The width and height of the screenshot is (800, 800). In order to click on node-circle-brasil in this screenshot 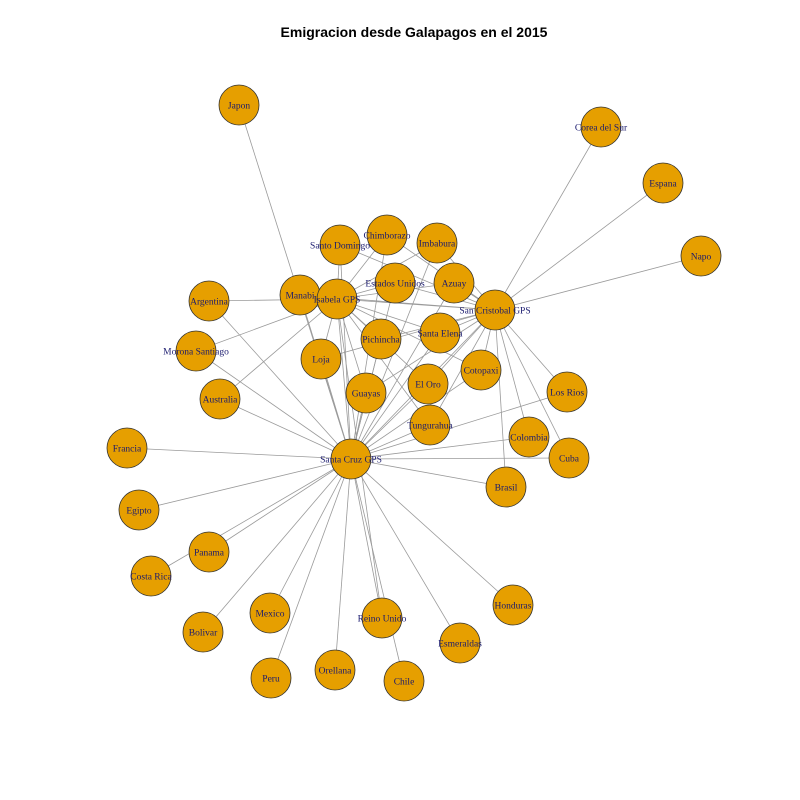, I will do `click(506, 487)`.